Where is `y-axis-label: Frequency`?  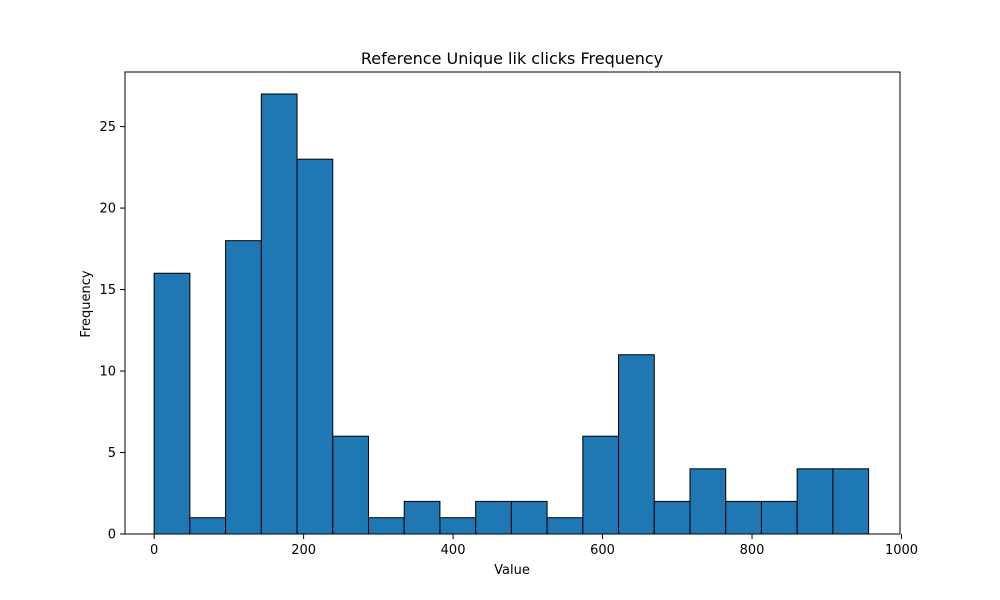 y-axis-label: Frequency is located at coordinates (86, 303).